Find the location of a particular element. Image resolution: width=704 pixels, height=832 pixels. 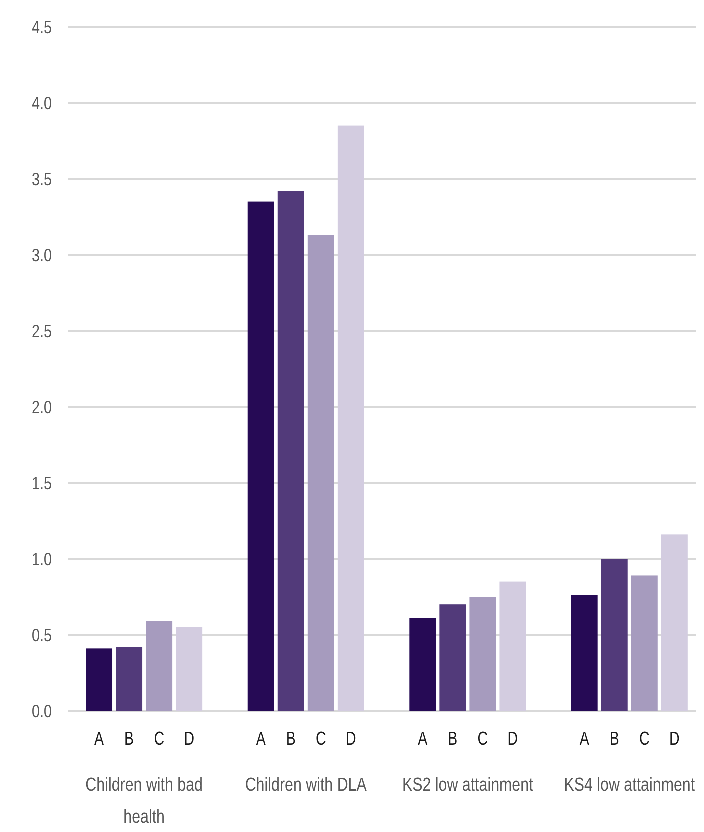

y-tick-label: 4.0 is located at coordinates (42, 104).